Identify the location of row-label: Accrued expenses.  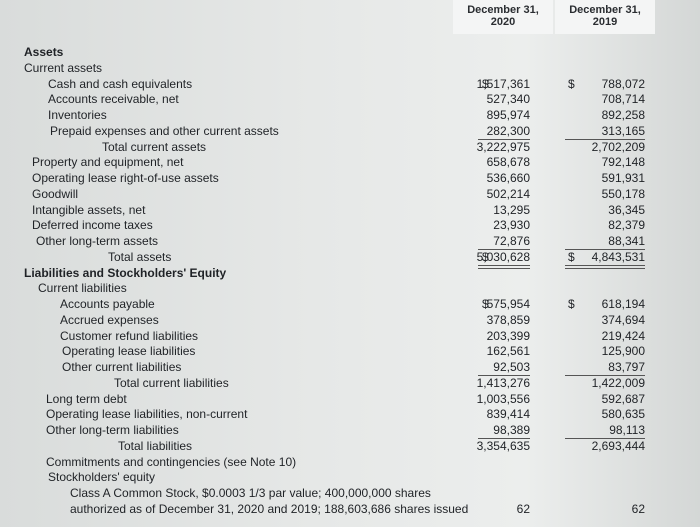
(109, 319).